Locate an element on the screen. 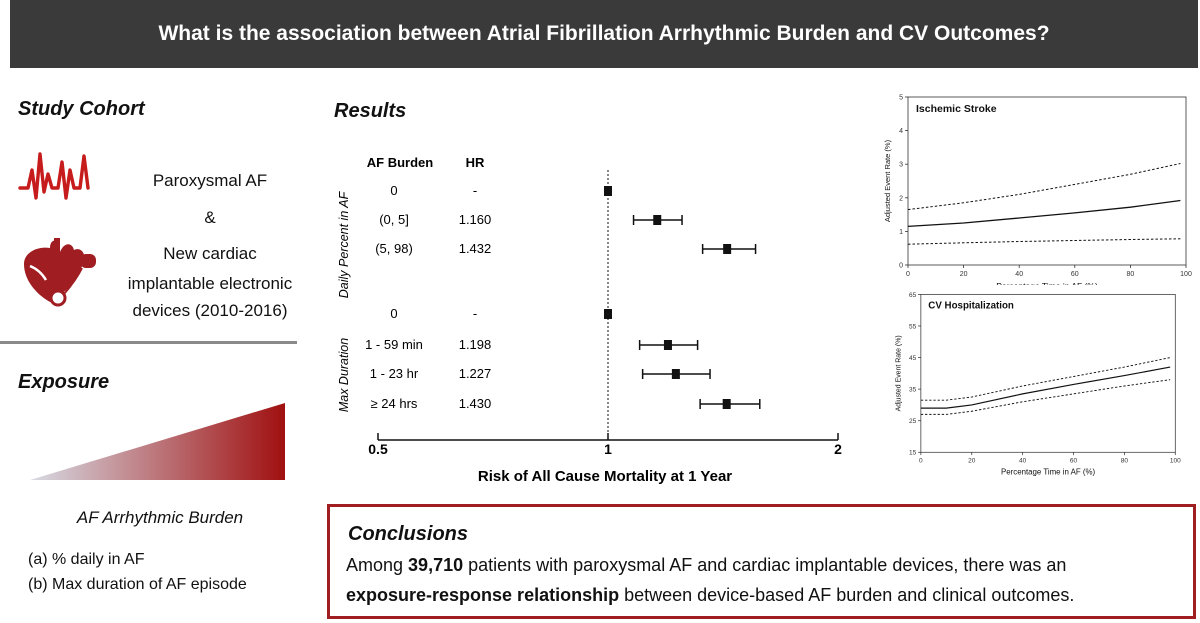 The height and width of the screenshot is (623, 1200). y-tick-label: 1 is located at coordinates (901, 232).